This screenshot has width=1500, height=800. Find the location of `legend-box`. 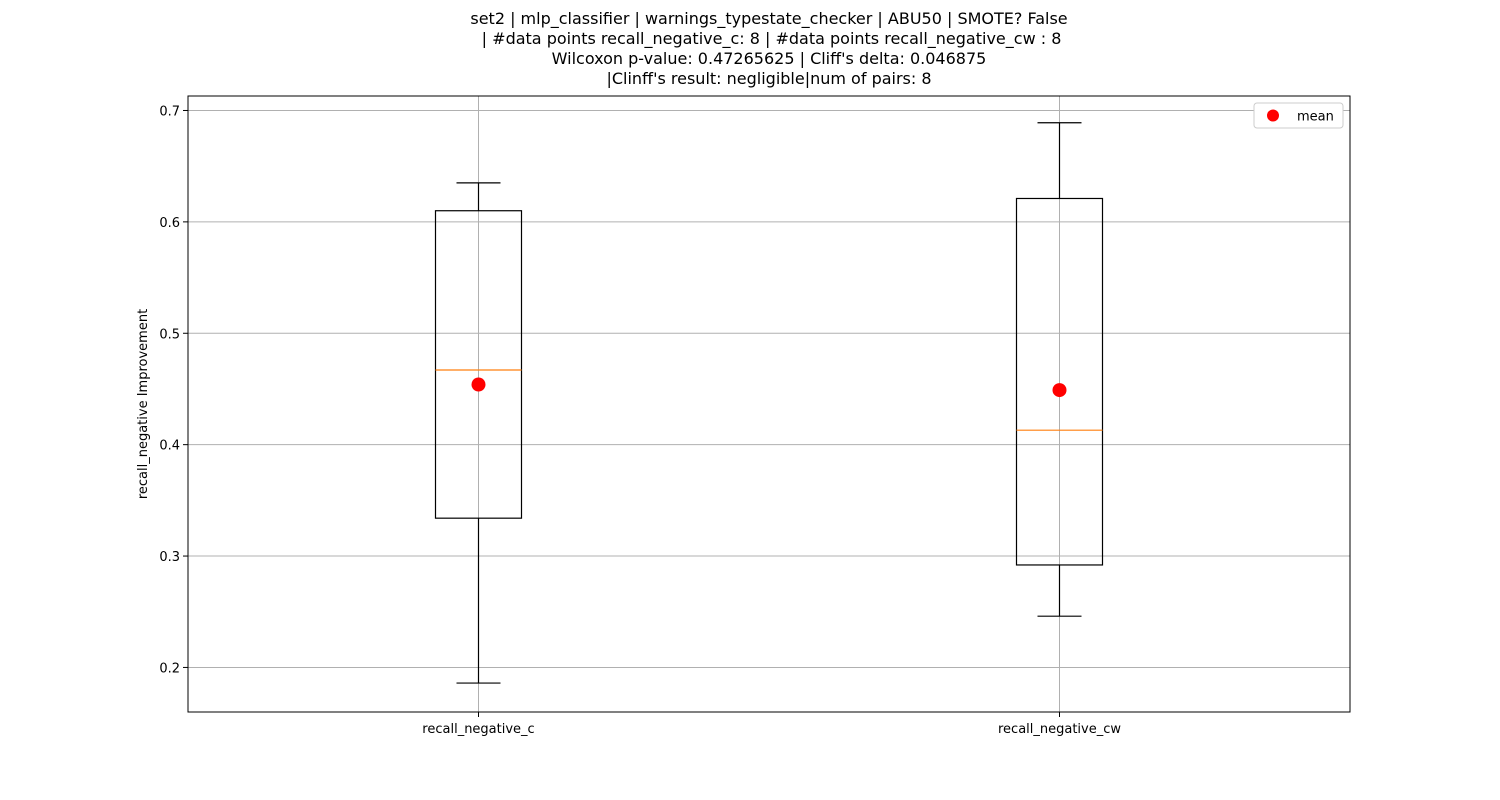

legend-box is located at coordinates (1298, 115).